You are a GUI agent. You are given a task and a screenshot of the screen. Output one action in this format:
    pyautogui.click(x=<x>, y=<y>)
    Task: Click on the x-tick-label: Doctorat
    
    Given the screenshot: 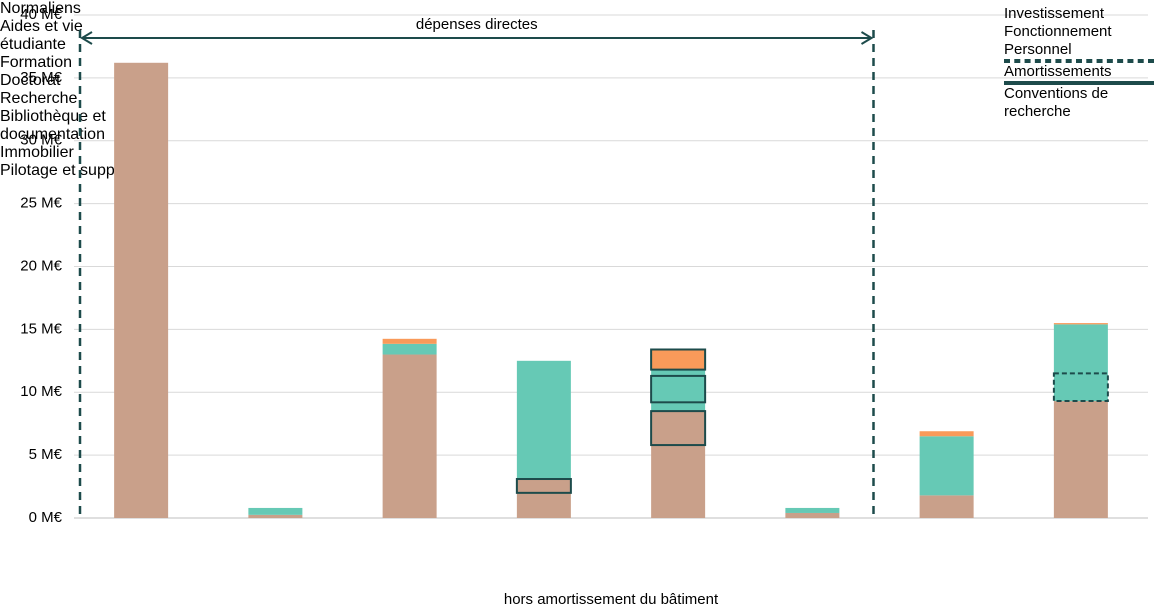 What is the action you would take?
    pyautogui.click(x=30, y=80)
    